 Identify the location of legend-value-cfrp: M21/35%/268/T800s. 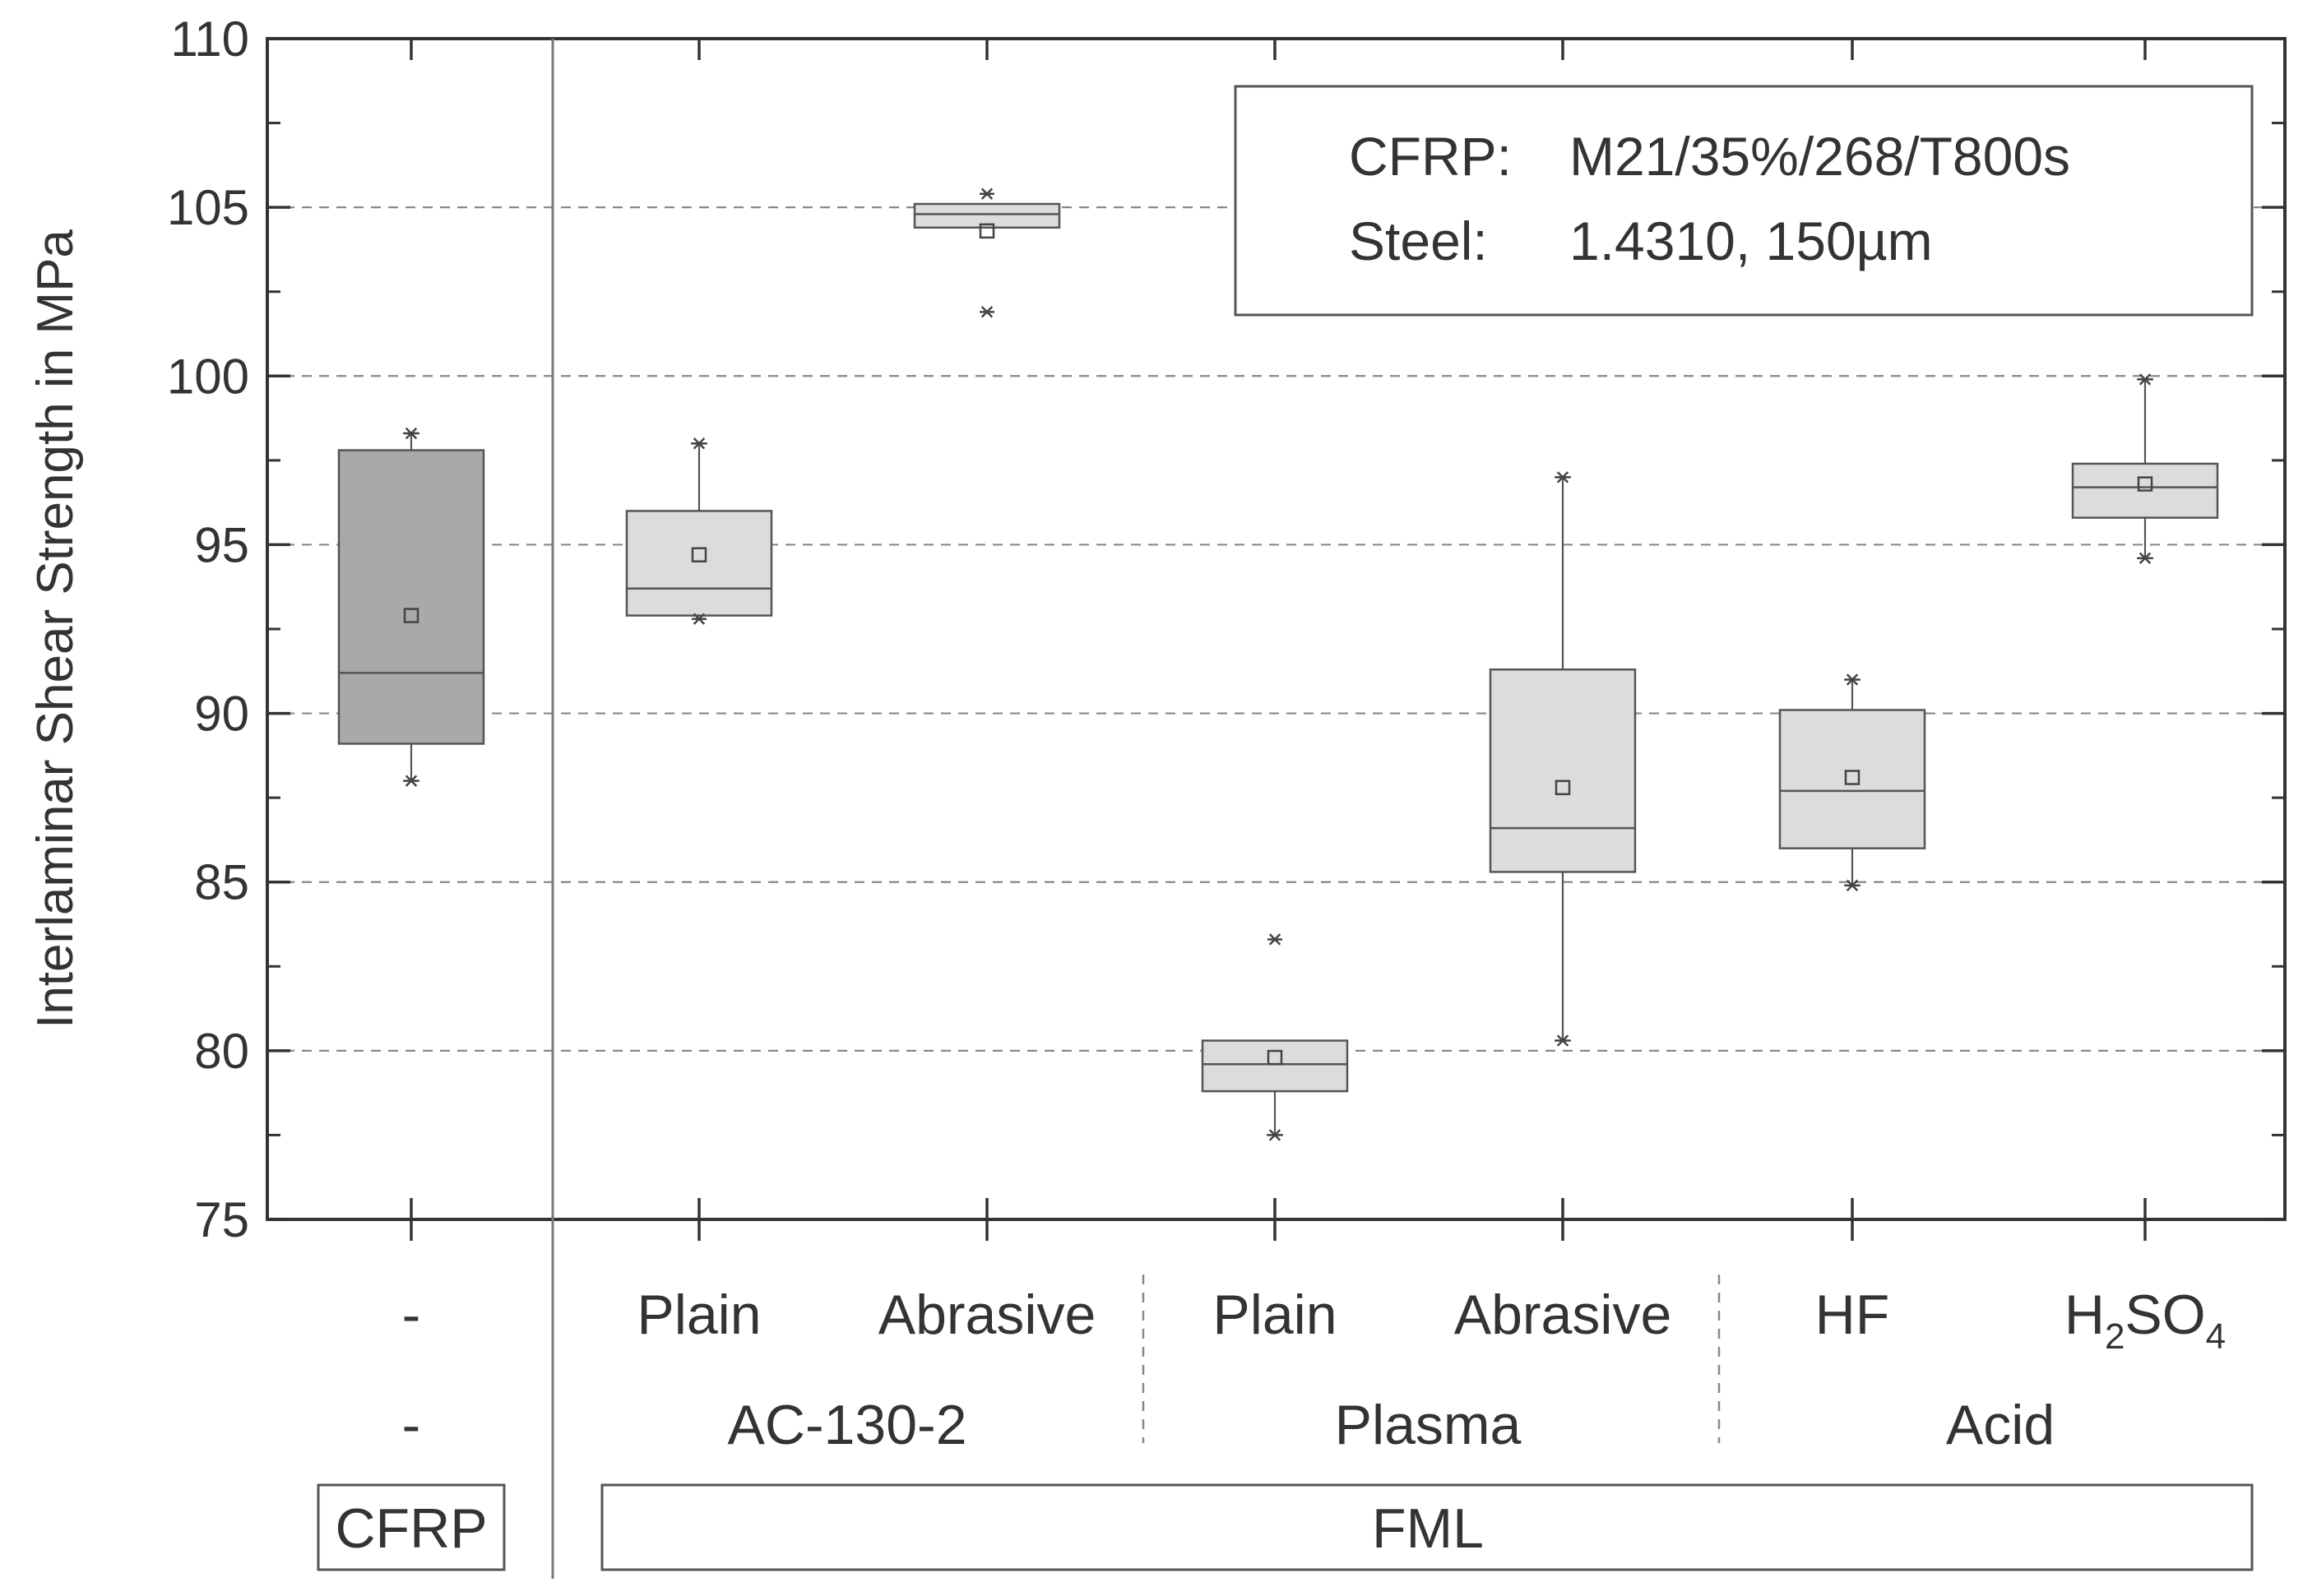
(1819, 156).